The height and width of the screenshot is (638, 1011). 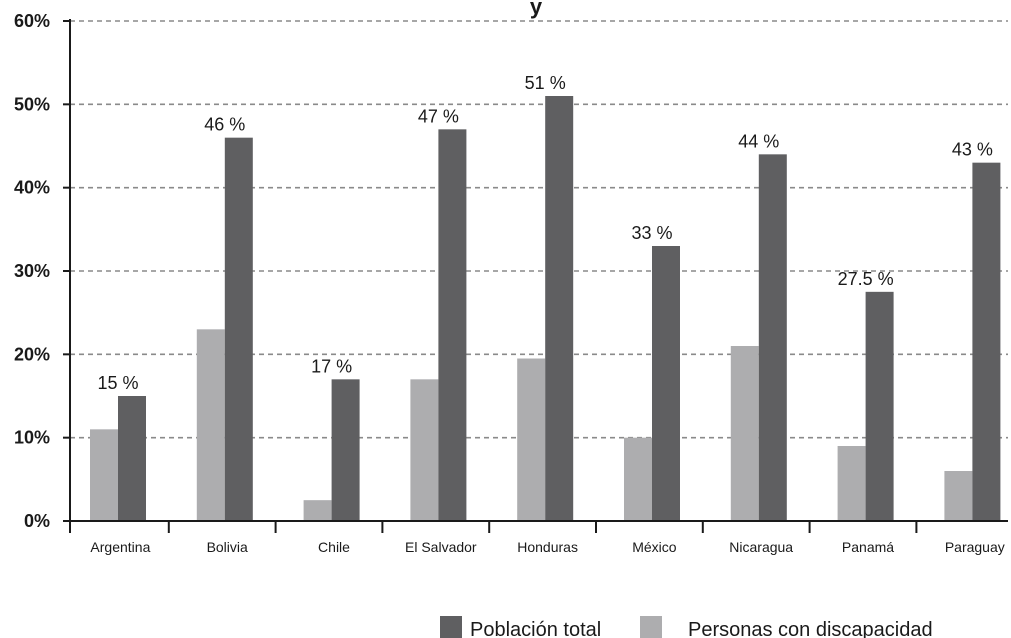 What do you see at coordinates (686, 627) in the screenshot?
I see `legend: Población total Personas con discapacidad` at bounding box center [686, 627].